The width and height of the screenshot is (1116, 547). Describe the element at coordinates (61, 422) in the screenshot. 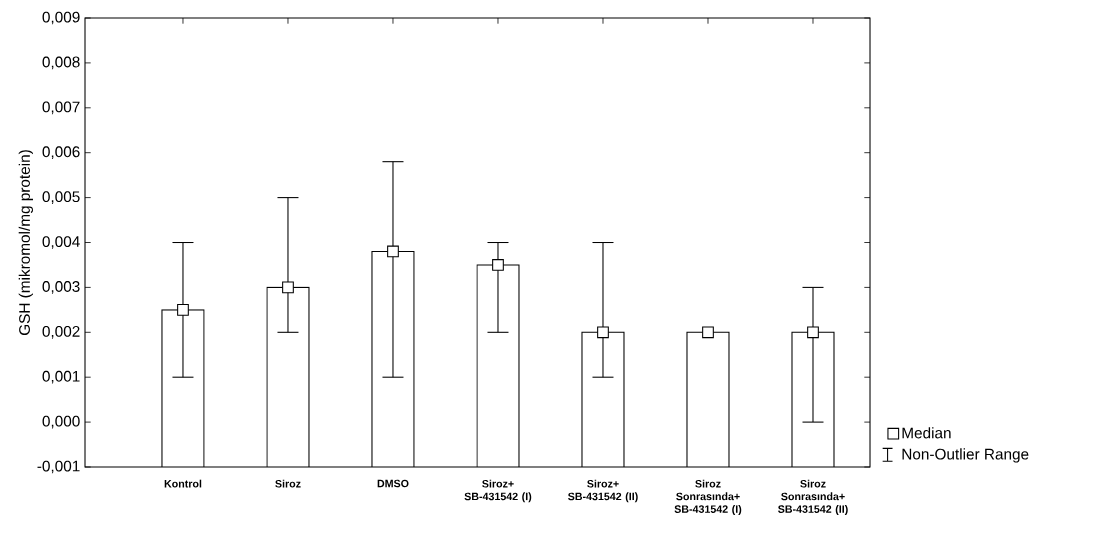

I see `y-tick-label: 0,000` at that location.